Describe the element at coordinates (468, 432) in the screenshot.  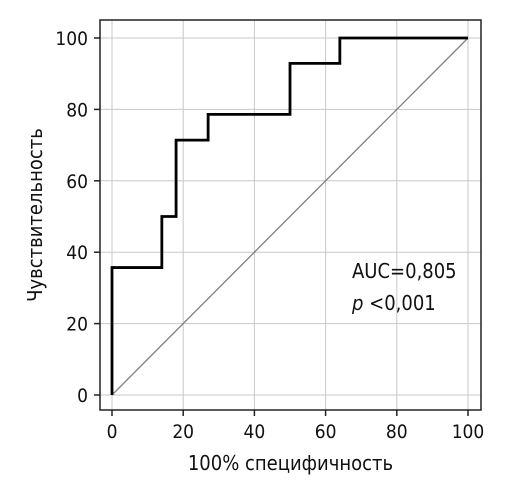
I see `x-tick-label-100: 100` at that location.